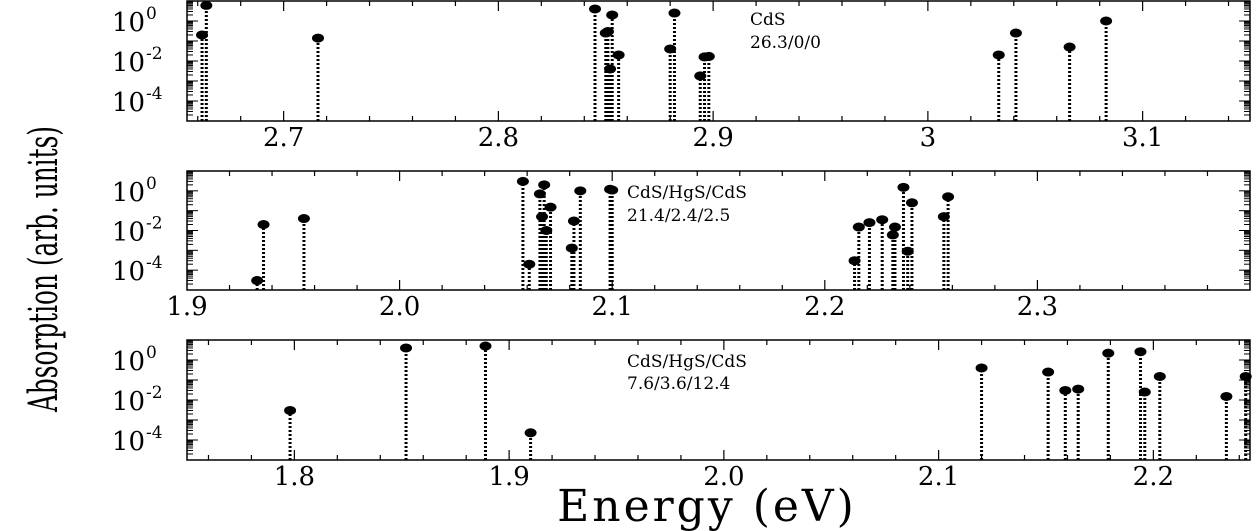 Image resolution: width=1257 pixels, height=531 pixels. What do you see at coordinates (1037, 307) in the screenshot?
I see `x-tick-label: 2.3` at bounding box center [1037, 307].